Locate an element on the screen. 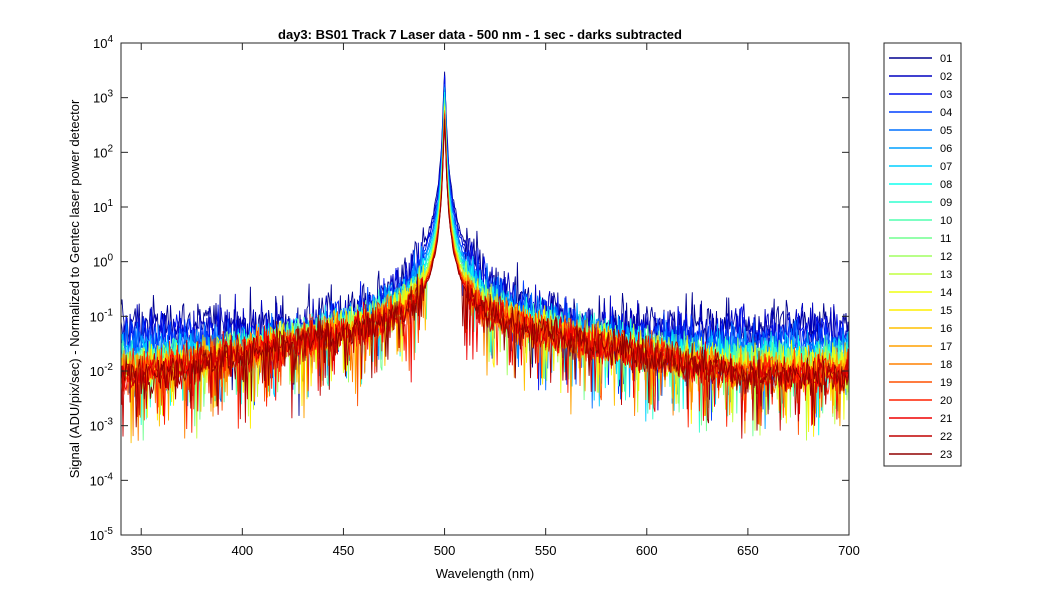 Image resolution: width=1050 pixels, height=600 pixels. x-tick-label: 550 is located at coordinates (546, 550).